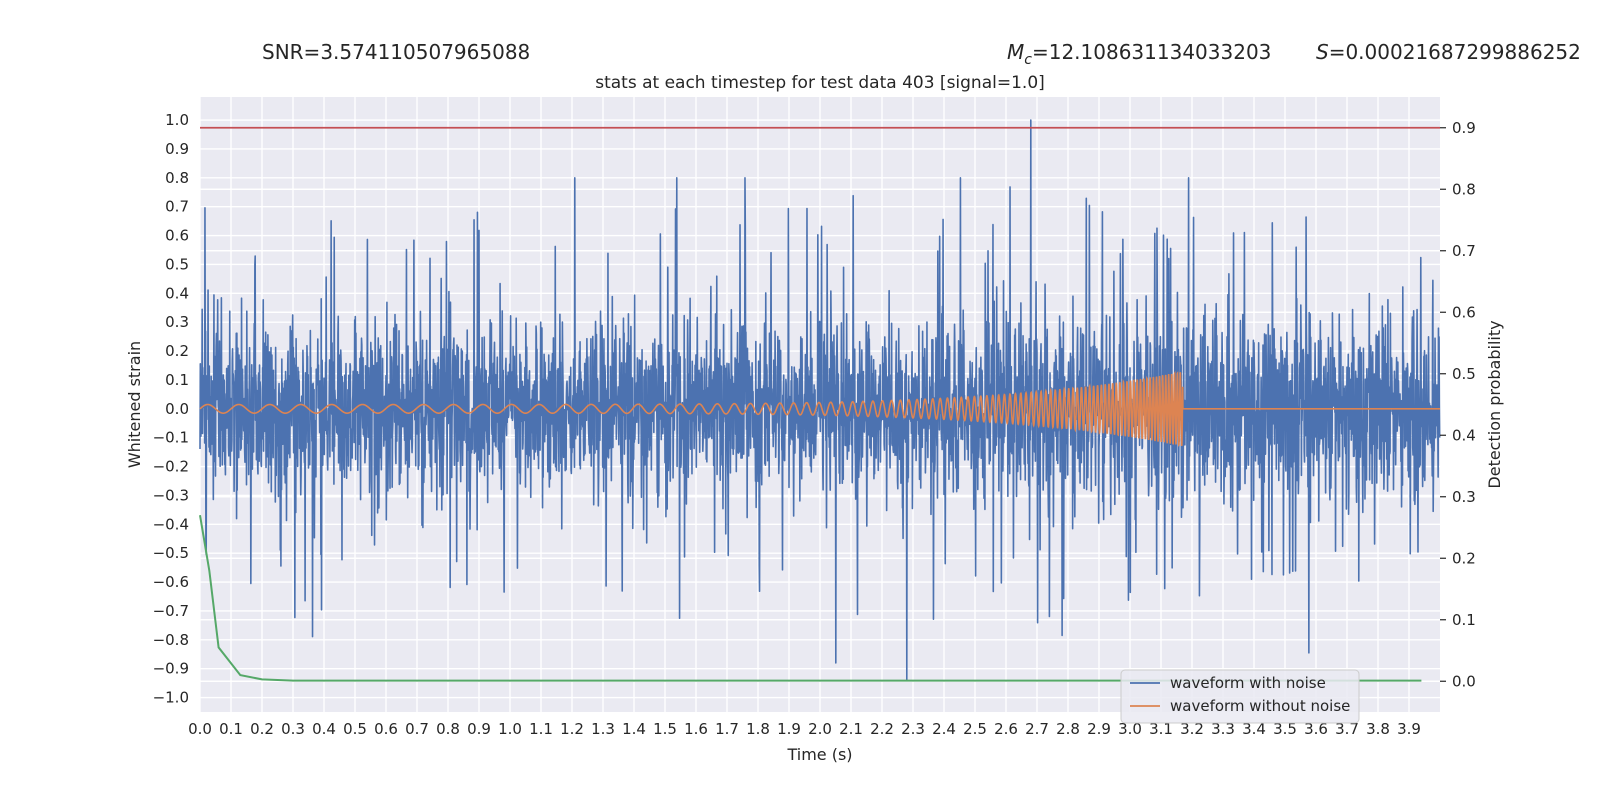 The height and width of the screenshot is (800, 1600). Describe the element at coordinates (177, 351) in the screenshot. I see `y-tick-label: 0.2` at that location.